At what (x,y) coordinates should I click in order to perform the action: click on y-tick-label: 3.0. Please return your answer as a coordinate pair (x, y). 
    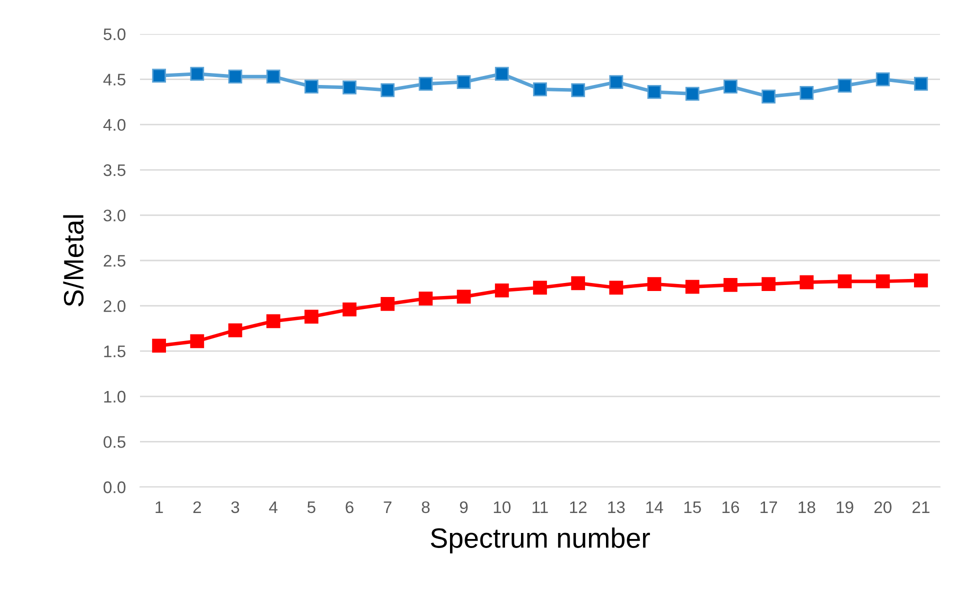
    Looking at the image, I should click on (115, 216).